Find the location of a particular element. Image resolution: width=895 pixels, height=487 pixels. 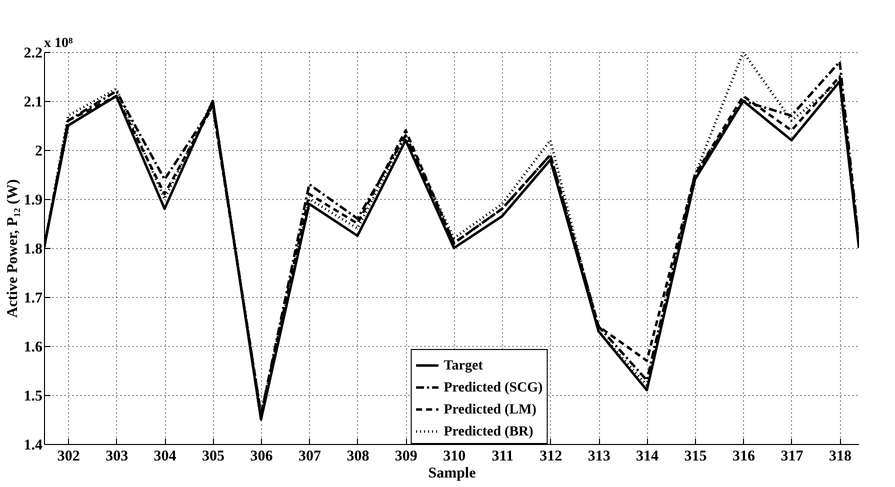

y-tick-label: 2.2 is located at coordinates (33, 54).